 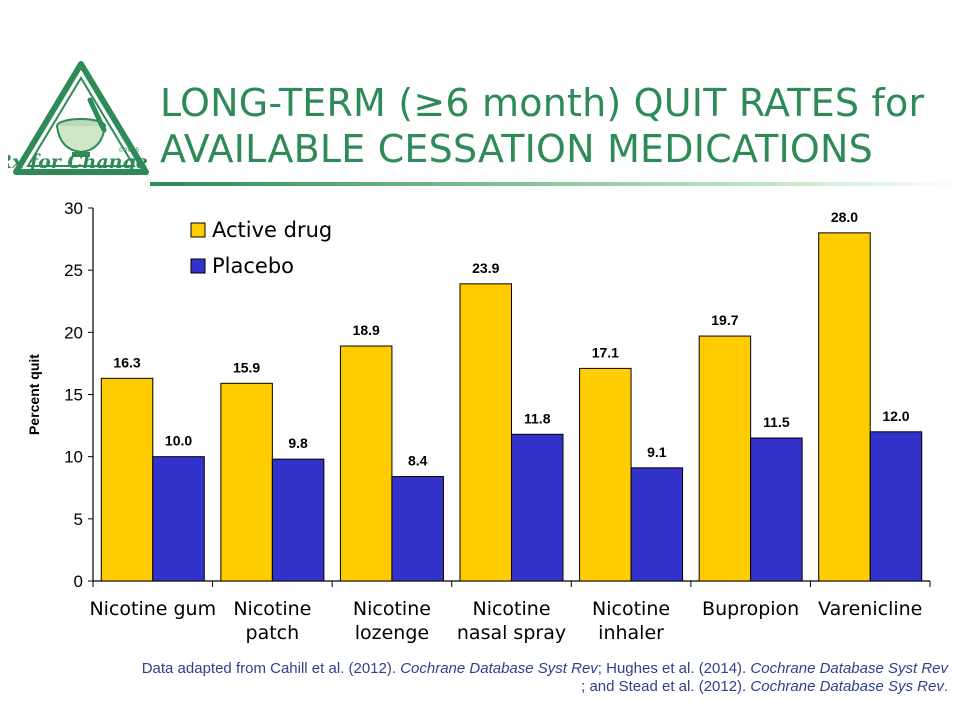 What do you see at coordinates (253, 266) in the screenshot?
I see `legend-label-placebo: Placebo` at bounding box center [253, 266].